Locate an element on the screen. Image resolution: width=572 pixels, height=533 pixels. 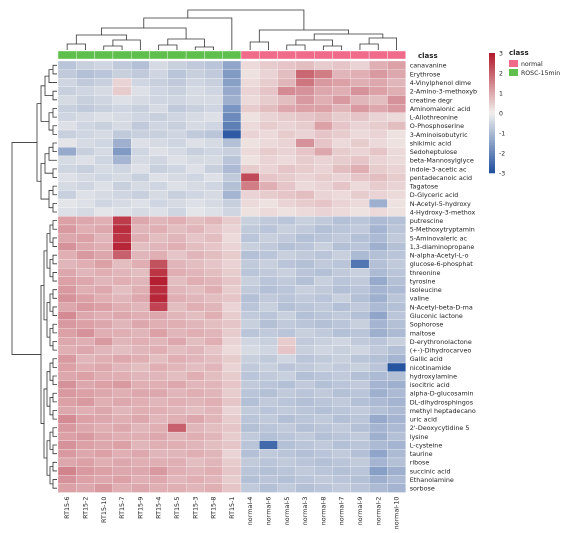
row-label: N-Acetyl-beta-D-ma is located at coordinates (441, 307).